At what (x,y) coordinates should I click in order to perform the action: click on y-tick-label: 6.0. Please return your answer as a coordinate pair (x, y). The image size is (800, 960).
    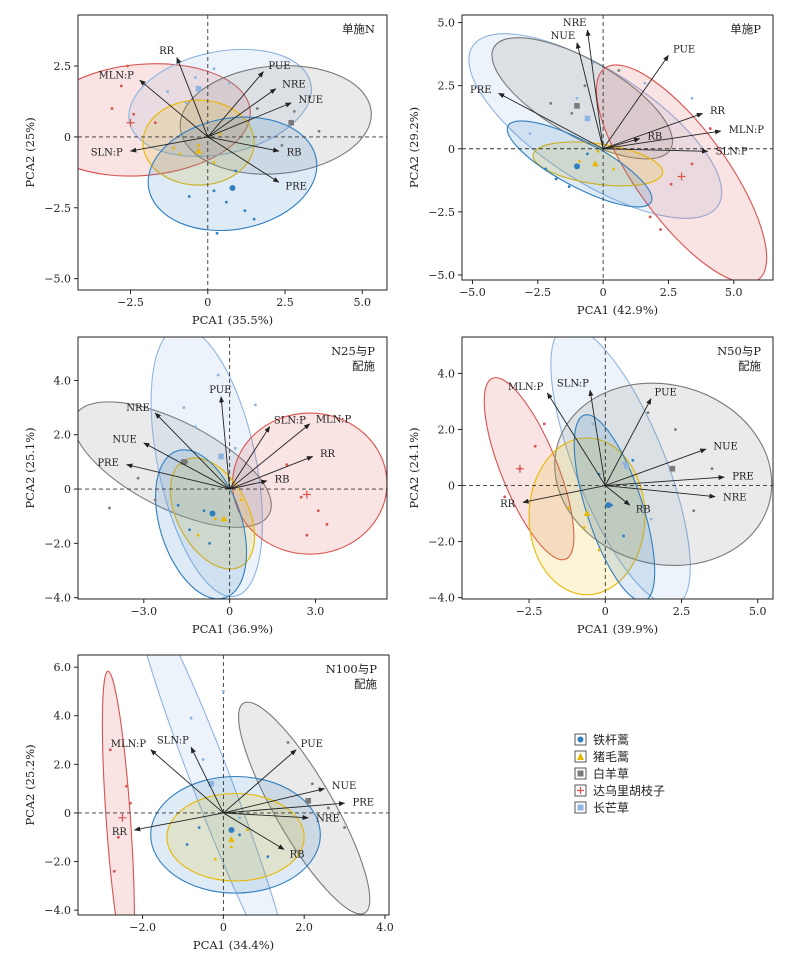
    Looking at the image, I should click on (63, 667).